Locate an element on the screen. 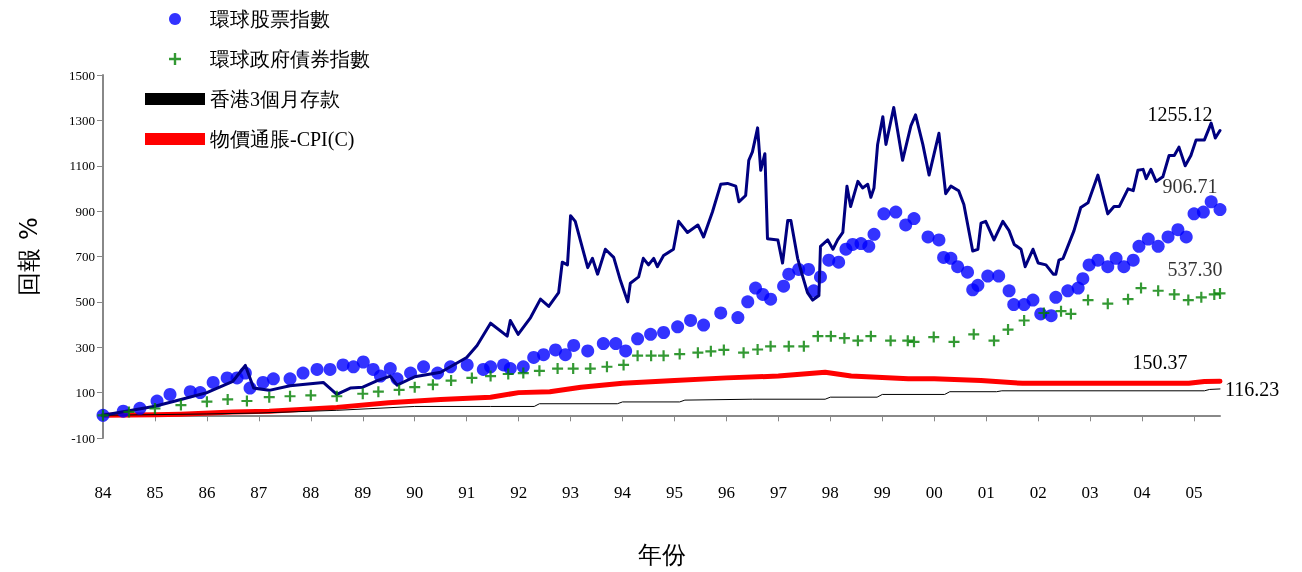 Image resolution: width=1302 pixels, height=572 pixels. data-label: 906.71 is located at coordinates (1190, 186).